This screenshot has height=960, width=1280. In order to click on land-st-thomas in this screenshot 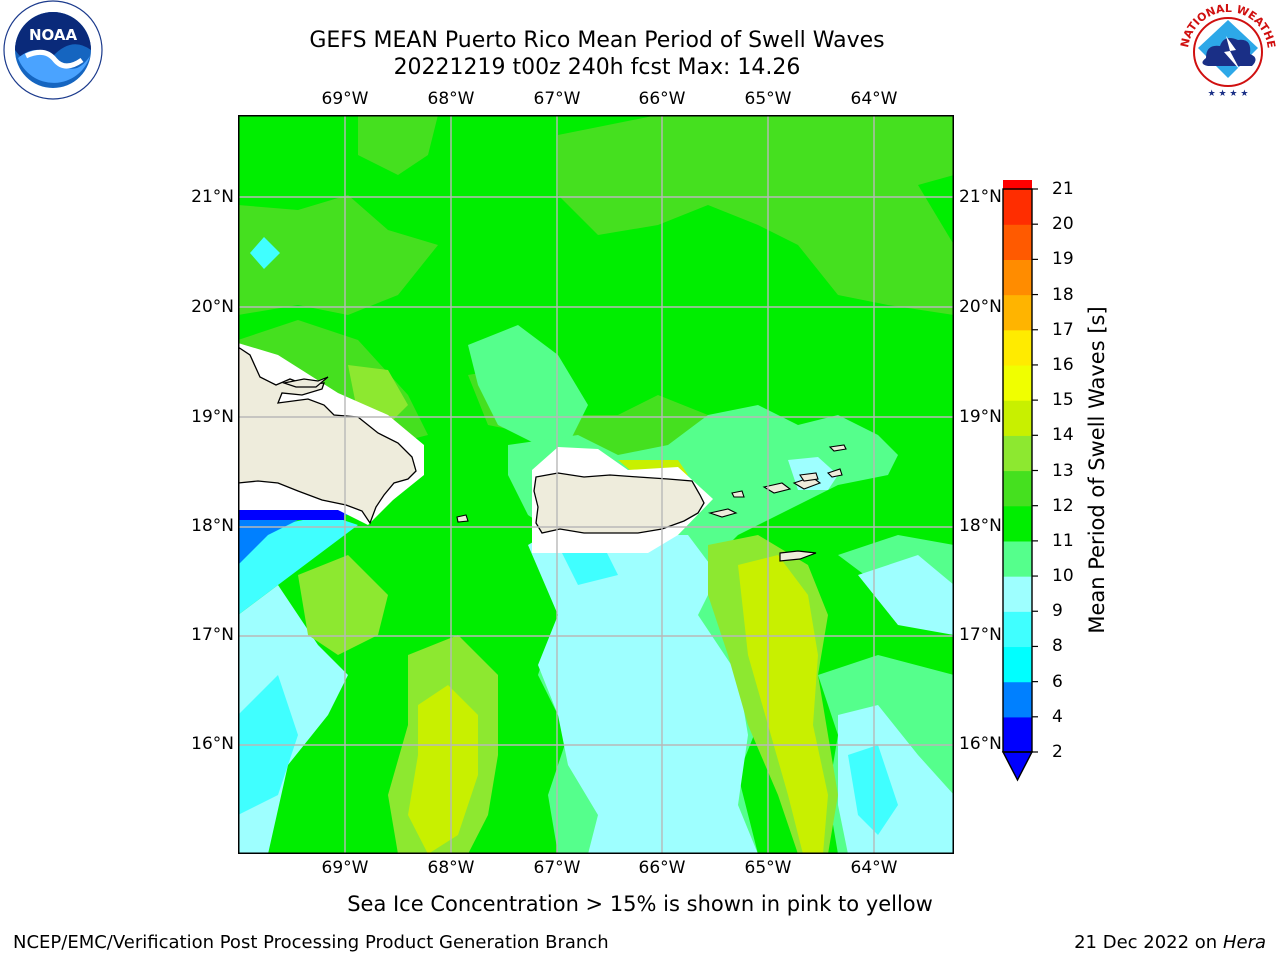, I will do `click(777, 488)`.